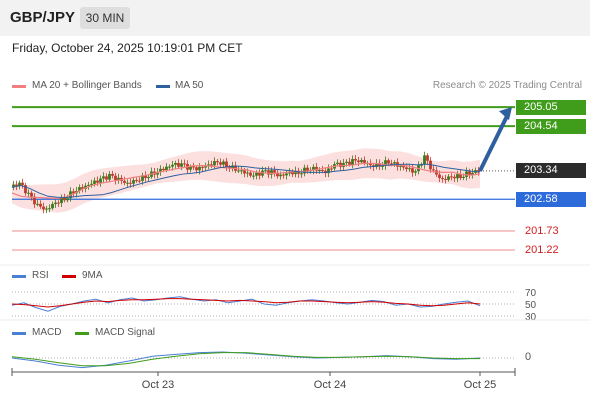 This screenshot has width=590, height=400. Describe the element at coordinates (551, 126) in the screenshot. I see `price-tag-204.54: 204.54` at that location.